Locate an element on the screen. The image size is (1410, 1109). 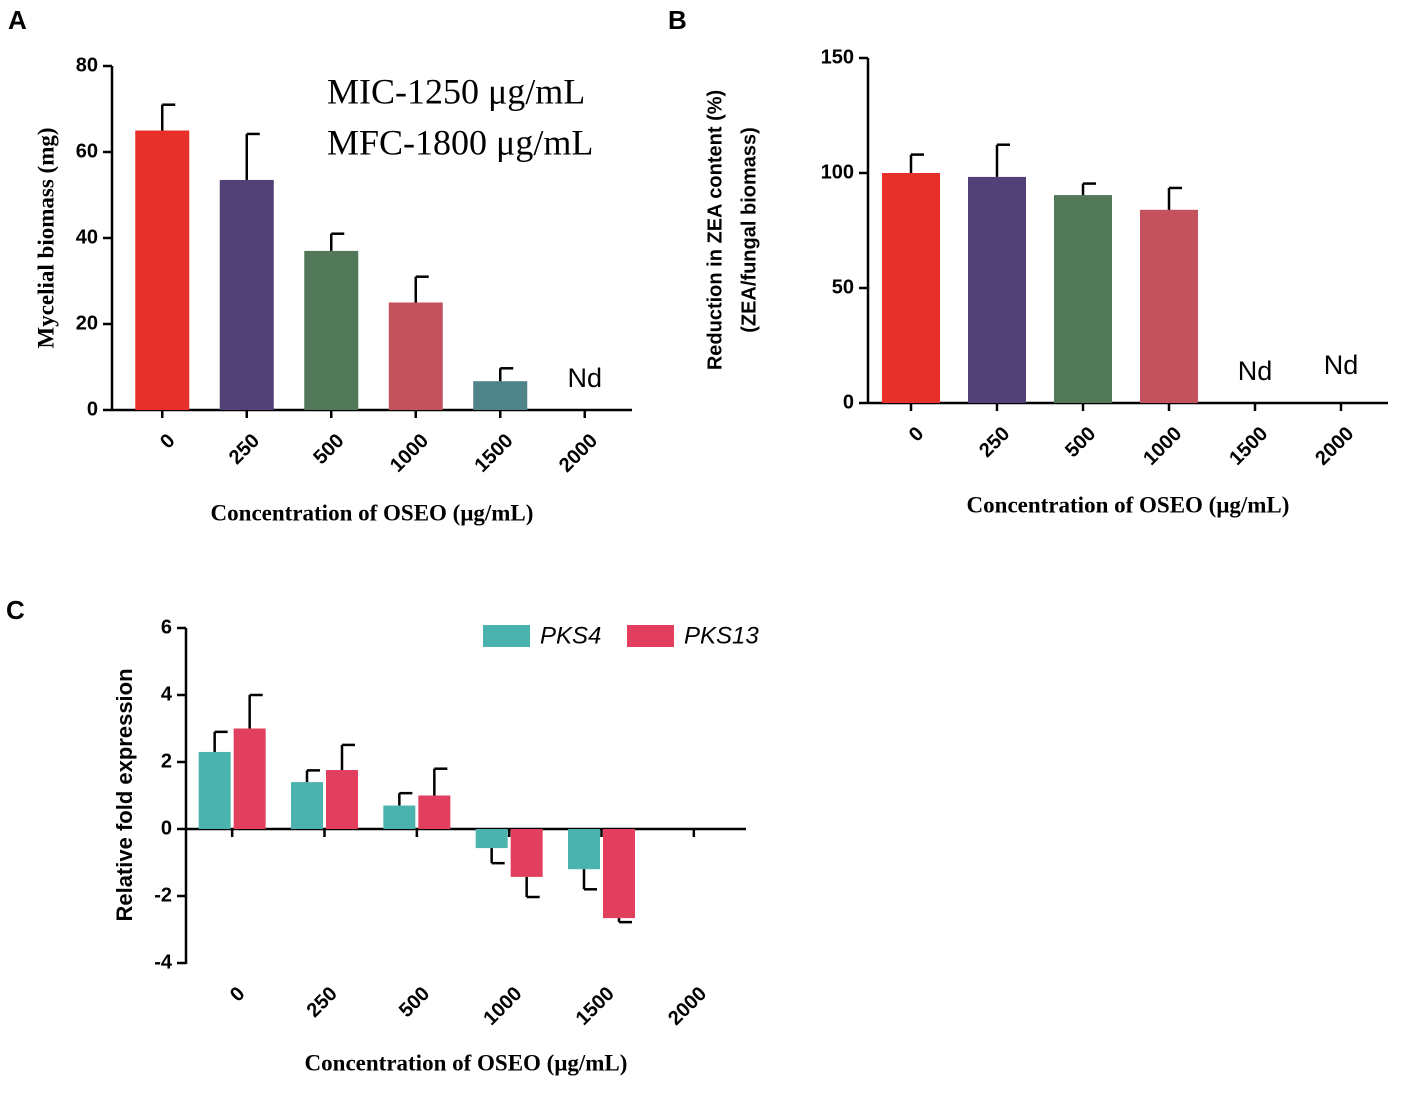
legend-label: PKS4 is located at coordinates (570, 635).